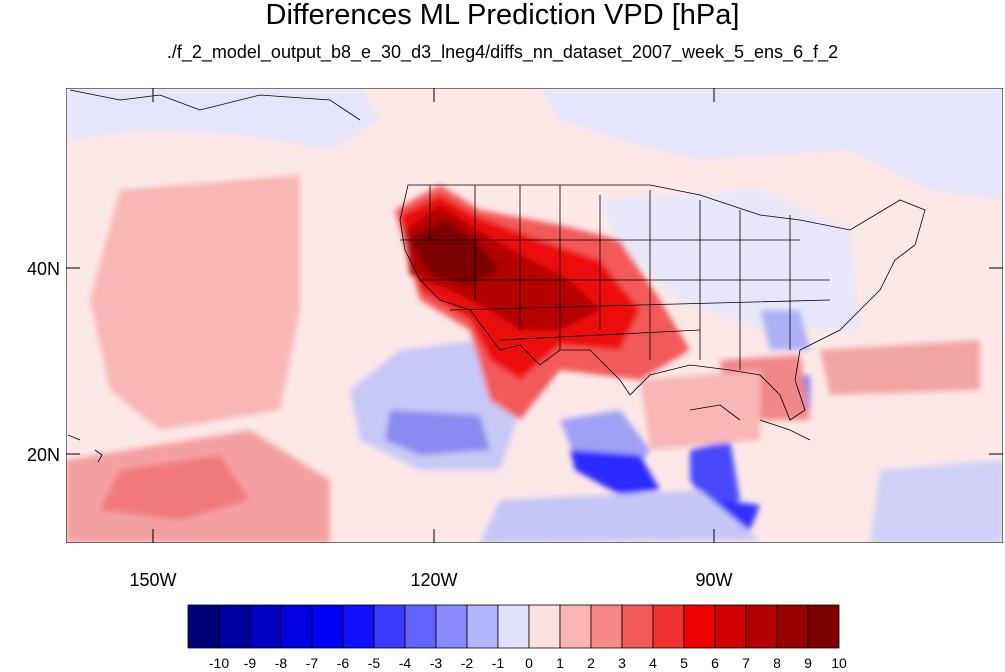 Image resolution: width=1005 pixels, height=672 pixels. Describe the element at coordinates (405, 663) in the screenshot. I see `colorbar-label: -4` at that location.